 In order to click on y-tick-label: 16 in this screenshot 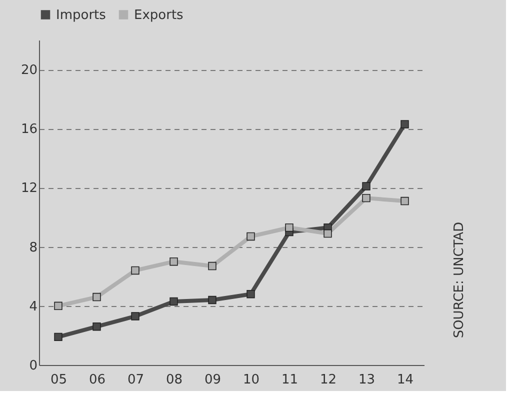, I will do `click(29, 130)`.